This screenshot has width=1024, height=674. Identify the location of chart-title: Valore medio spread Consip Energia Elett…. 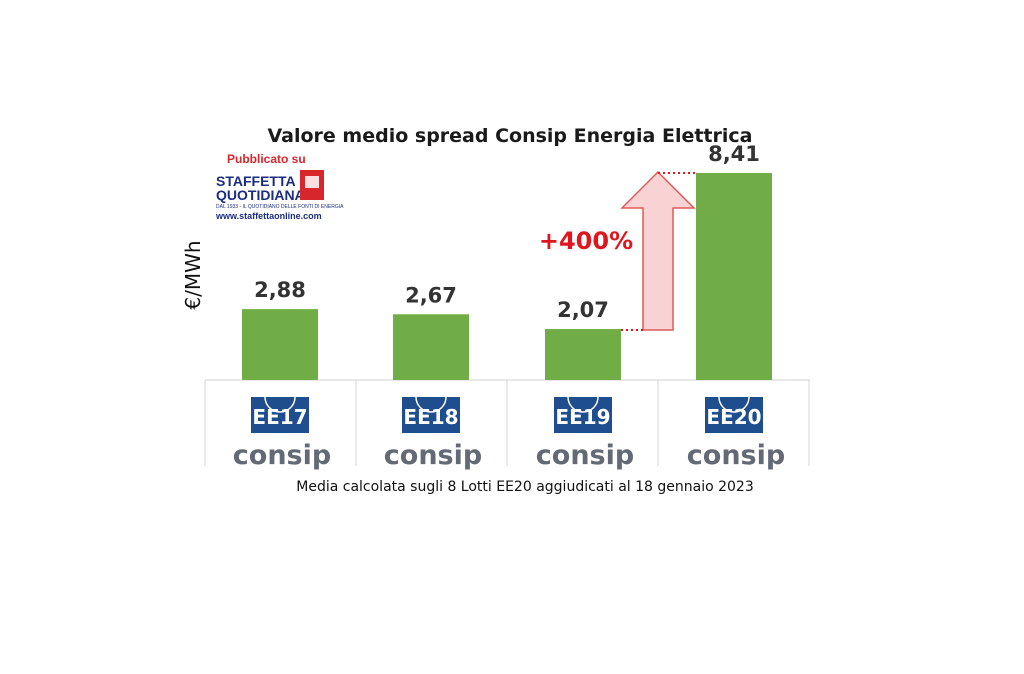
(510, 136).